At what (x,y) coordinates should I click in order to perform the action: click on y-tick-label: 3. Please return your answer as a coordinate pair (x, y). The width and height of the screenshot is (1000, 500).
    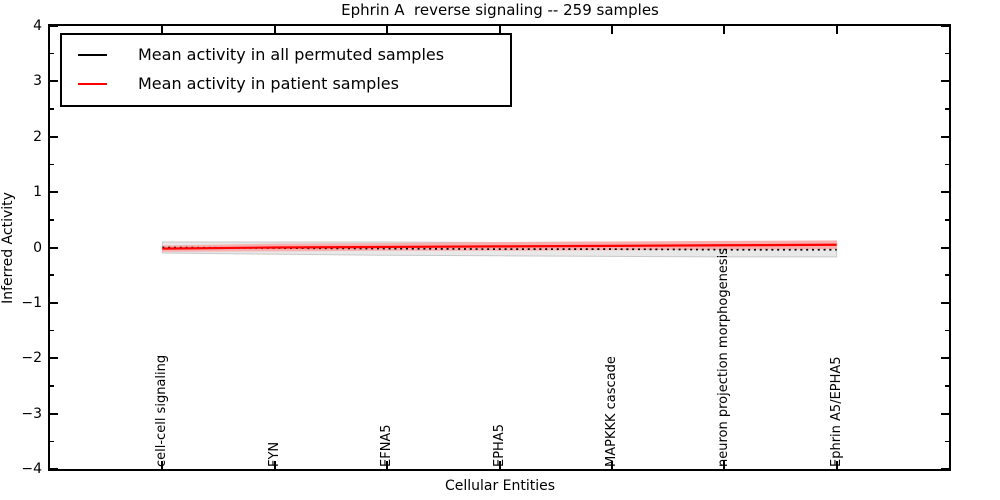
    Looking at the image, I should click on (37, 81).